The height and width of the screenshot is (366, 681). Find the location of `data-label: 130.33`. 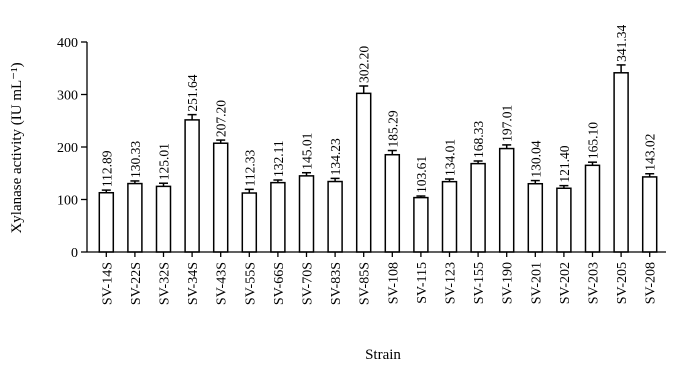

data-label: 130.33 is located at coordinates (135, 159).